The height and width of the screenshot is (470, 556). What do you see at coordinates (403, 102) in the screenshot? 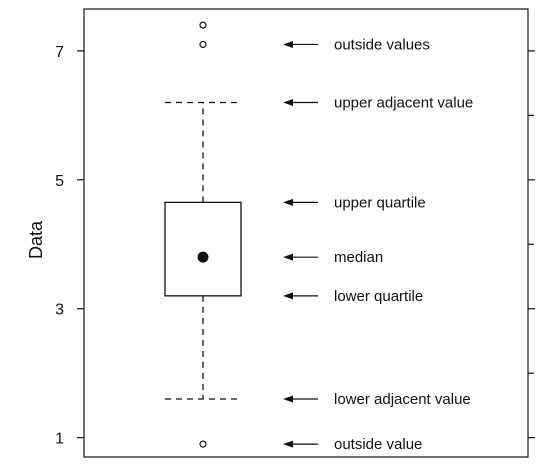
I see `annotation-label: upper adjacent value` at bounding box center [403, 102].